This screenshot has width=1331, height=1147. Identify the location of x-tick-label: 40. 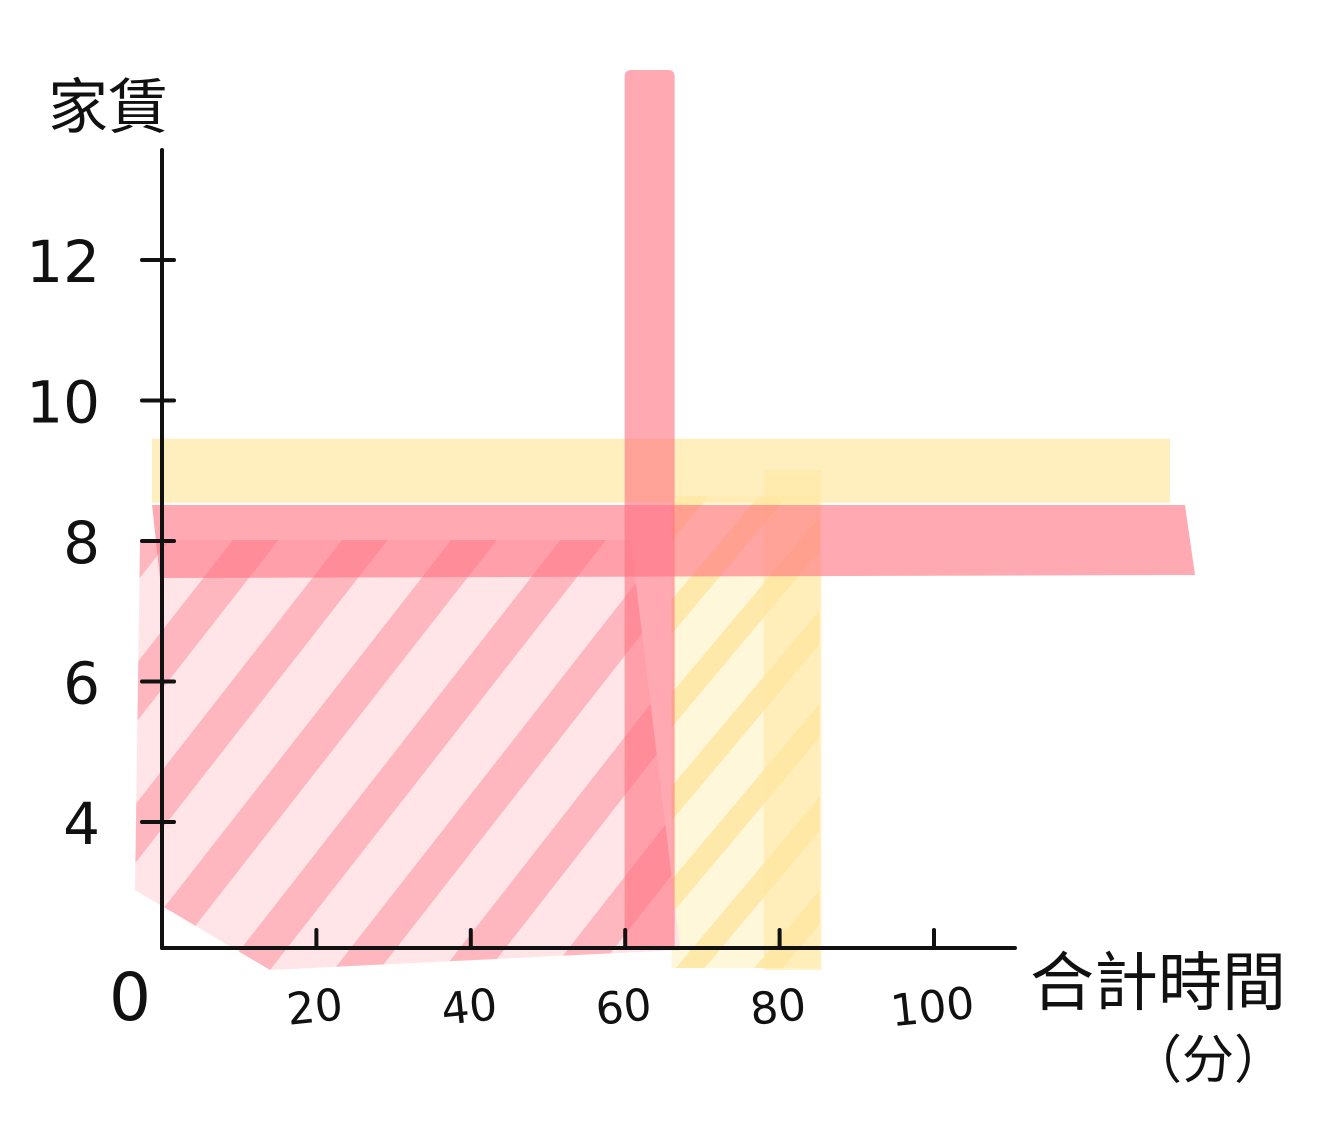
(469, 1007).